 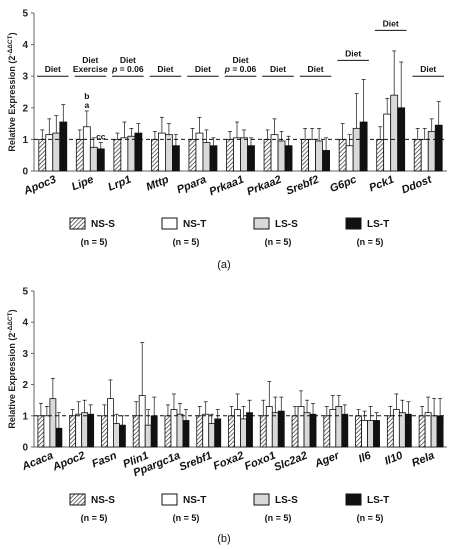 I want to click on x-tick-label-pck1: Pck1, so click(x=381, y=184).